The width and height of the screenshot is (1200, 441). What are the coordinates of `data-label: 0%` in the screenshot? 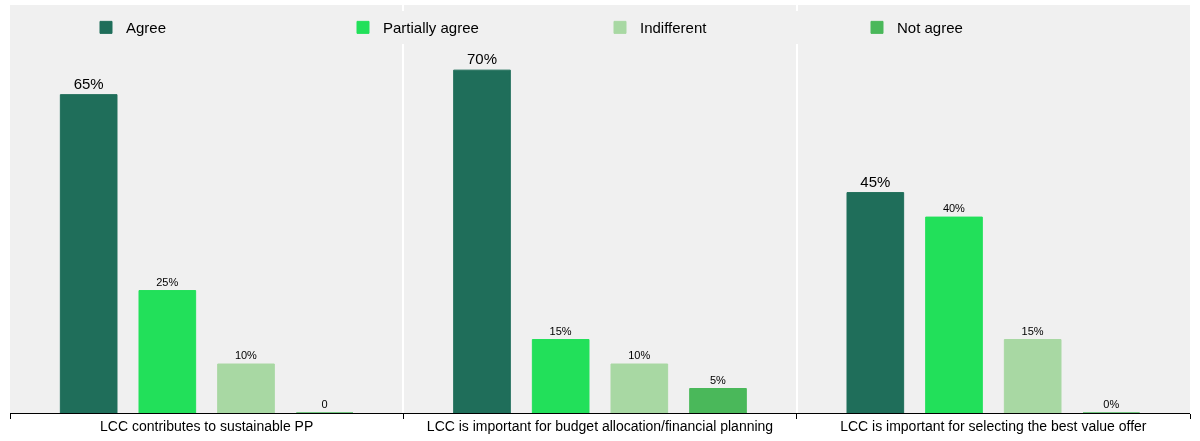 It's located at (1111, 404).